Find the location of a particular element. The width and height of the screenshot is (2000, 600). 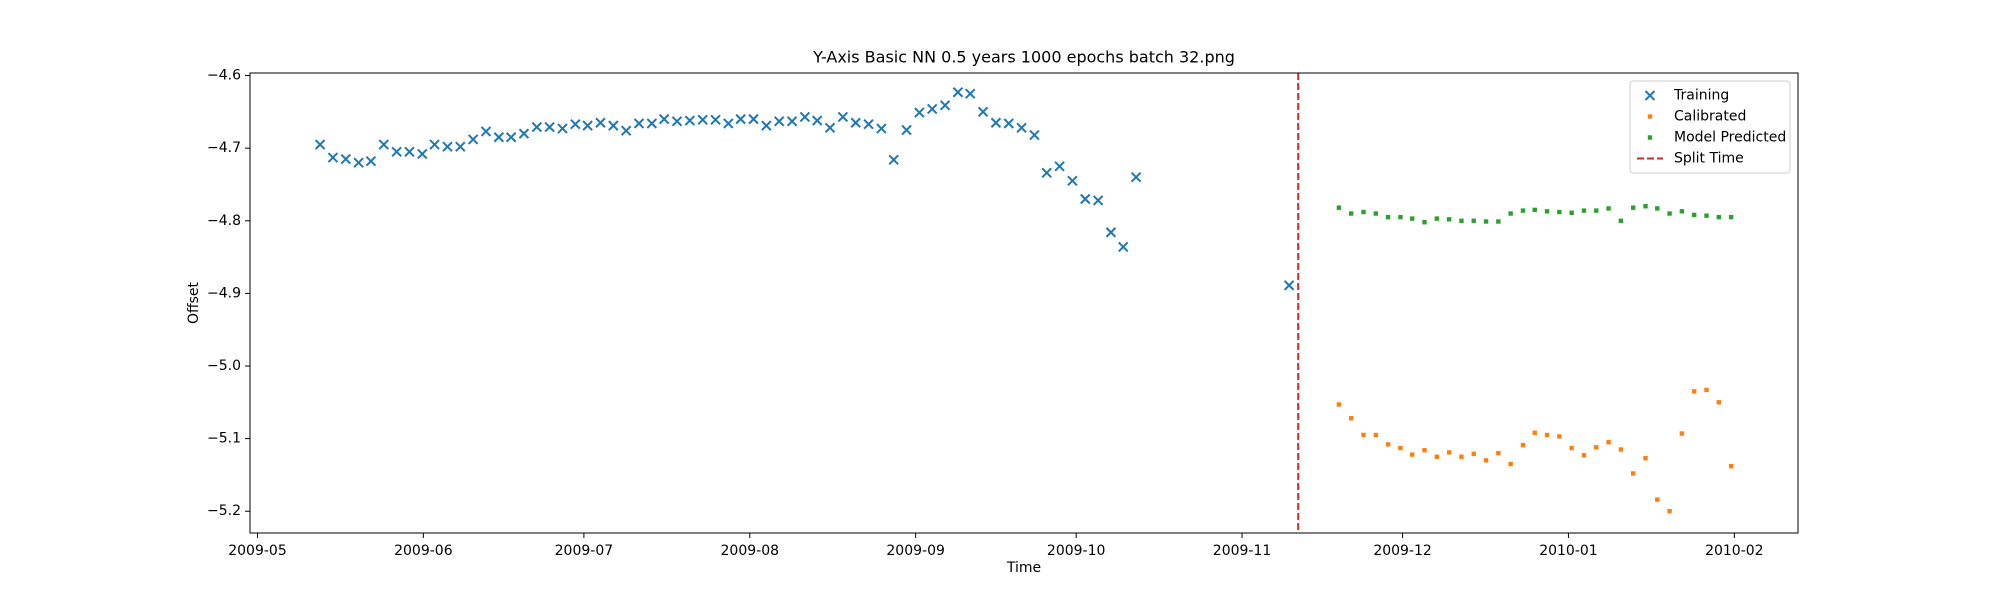

y-axis-label: Offset is located at coordinates (194, 302).